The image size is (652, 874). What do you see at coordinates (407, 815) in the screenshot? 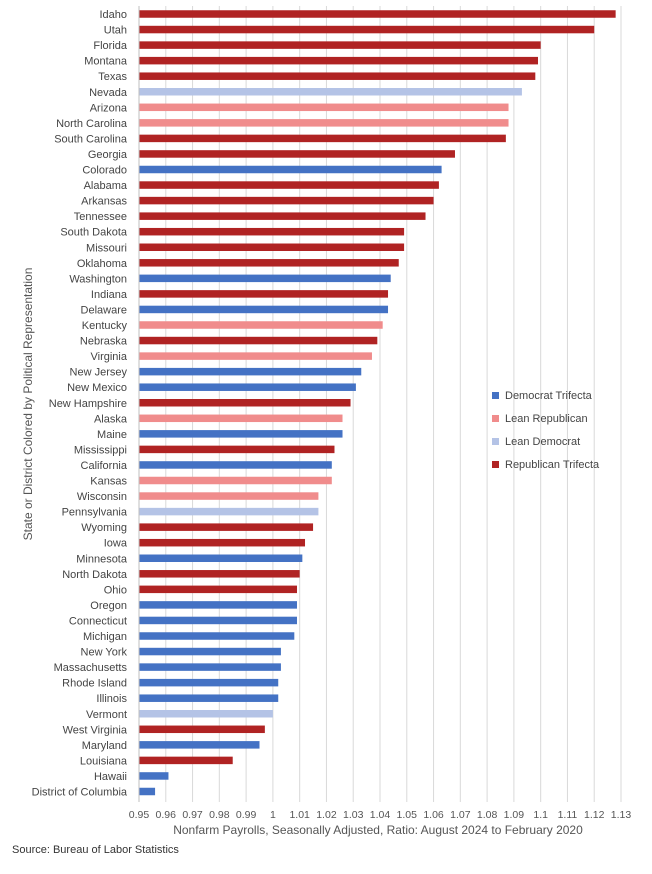
I see `x-tick-label: 1.05` at bounding box center [407, 815].